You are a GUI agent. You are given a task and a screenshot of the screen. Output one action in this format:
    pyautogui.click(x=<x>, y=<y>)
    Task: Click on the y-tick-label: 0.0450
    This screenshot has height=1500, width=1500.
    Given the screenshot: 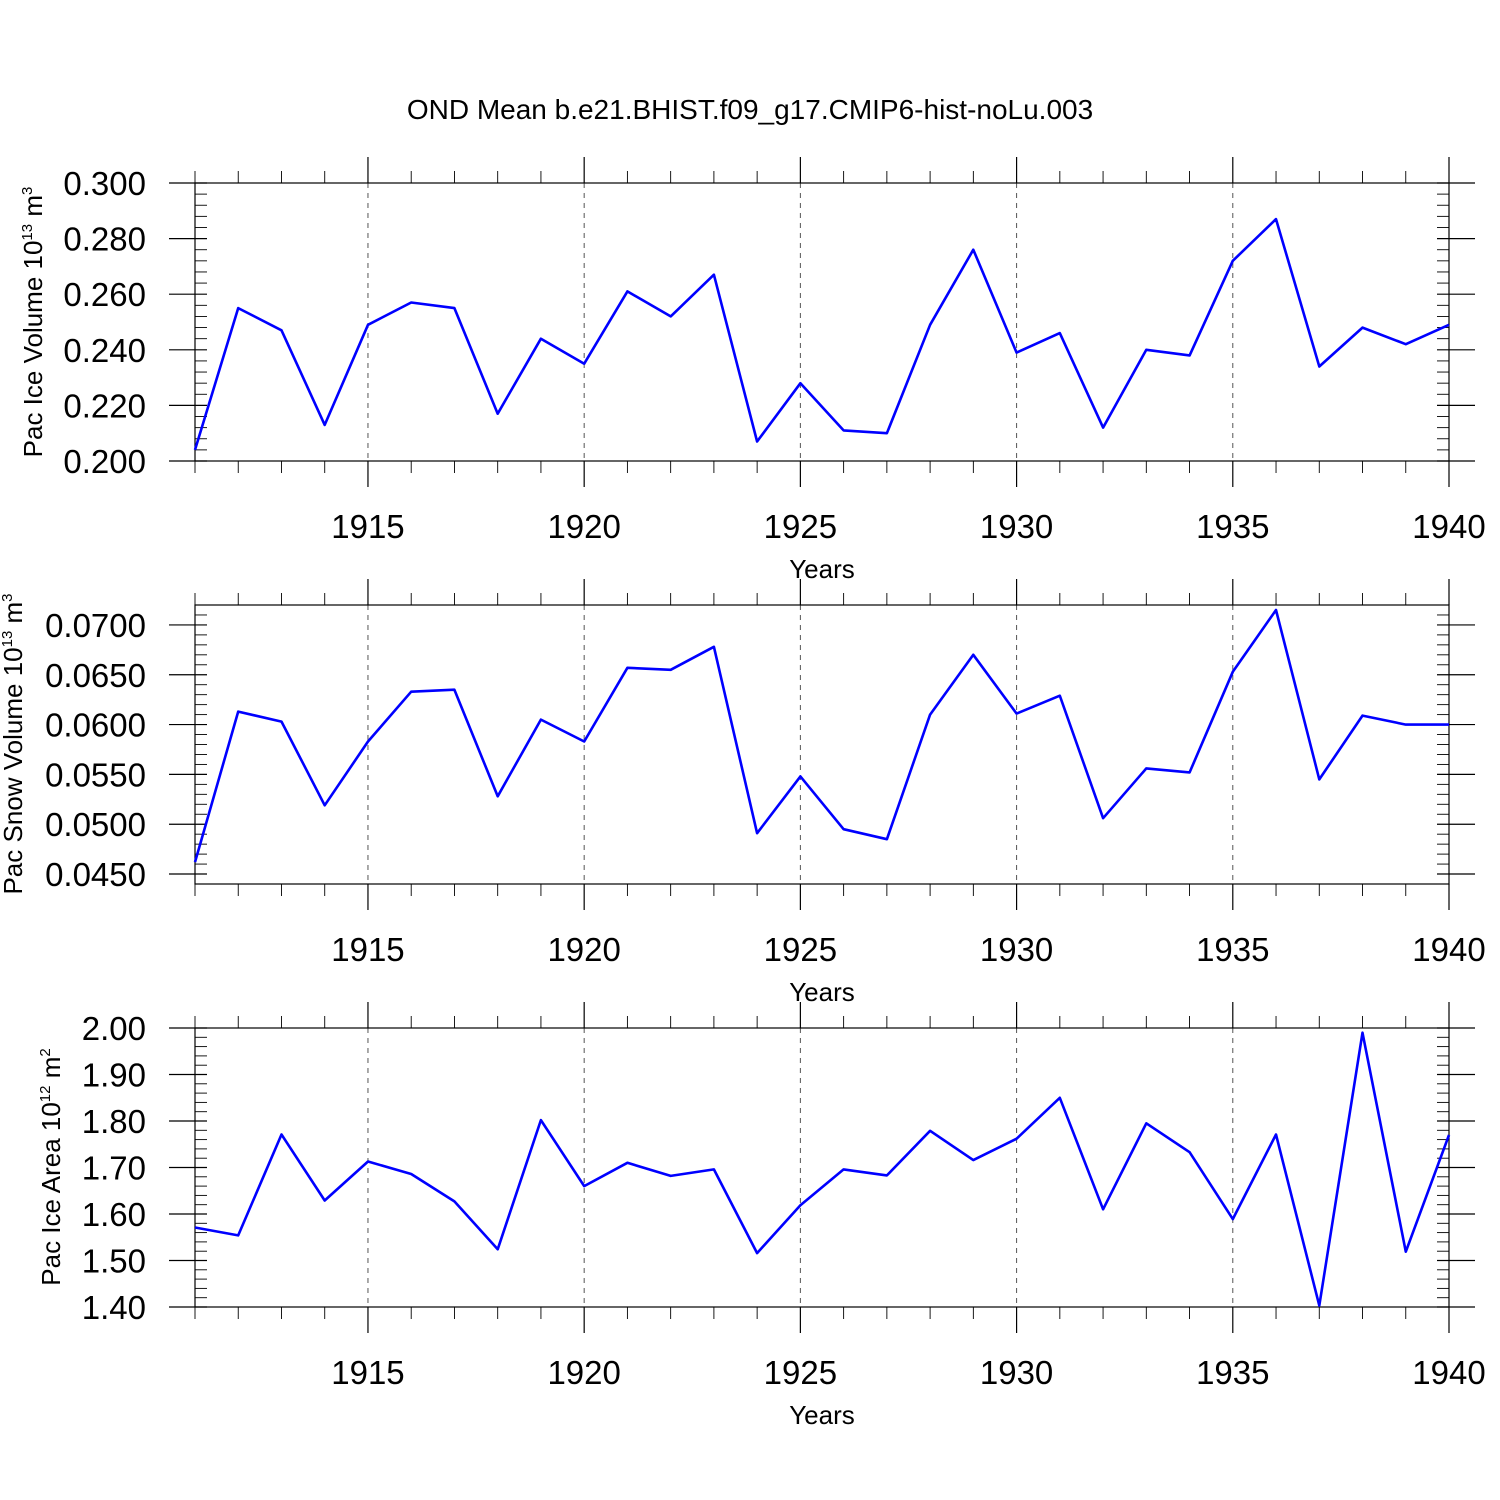 What is the action you would take?
    pyautogui.click(x=95, y=874)
    